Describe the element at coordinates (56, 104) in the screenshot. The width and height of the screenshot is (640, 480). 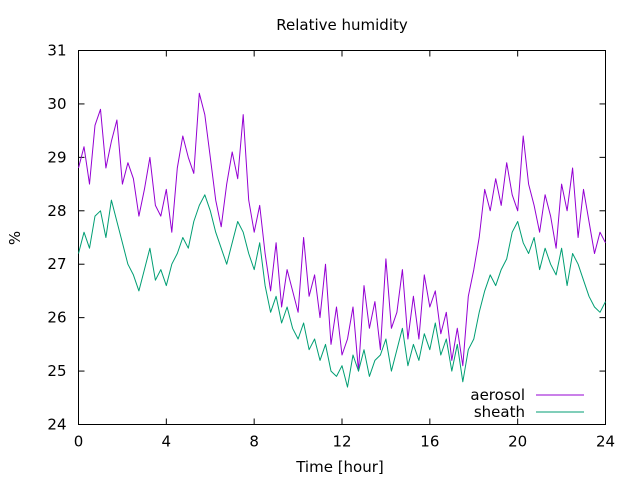
I see `y-tick-label: 30` at that location.